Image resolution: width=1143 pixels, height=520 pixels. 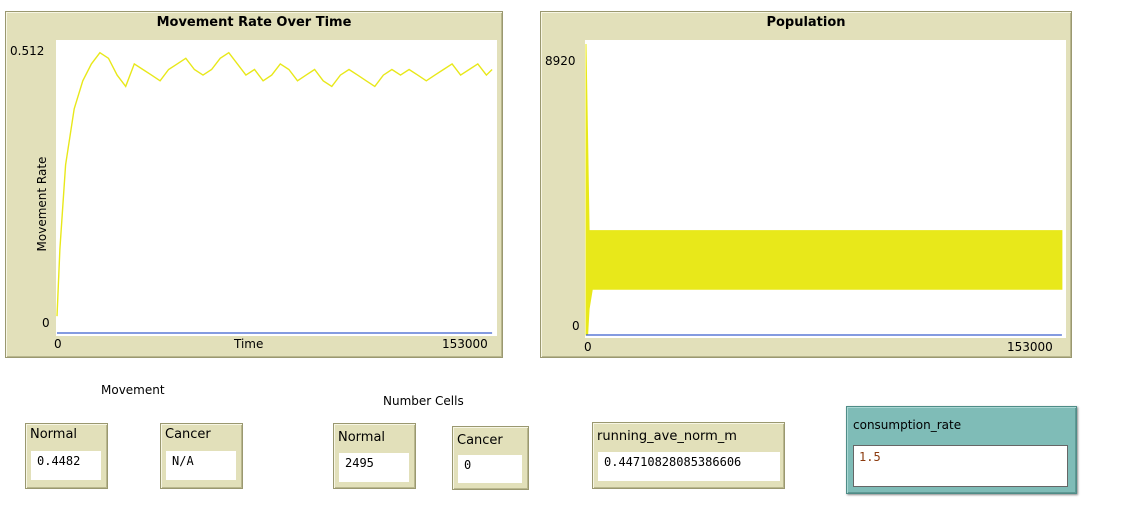 What do you see at coordinates (907, 425) in the screenshot?
I see `input-title: consumption_rate` at bounding box center [907, 425].